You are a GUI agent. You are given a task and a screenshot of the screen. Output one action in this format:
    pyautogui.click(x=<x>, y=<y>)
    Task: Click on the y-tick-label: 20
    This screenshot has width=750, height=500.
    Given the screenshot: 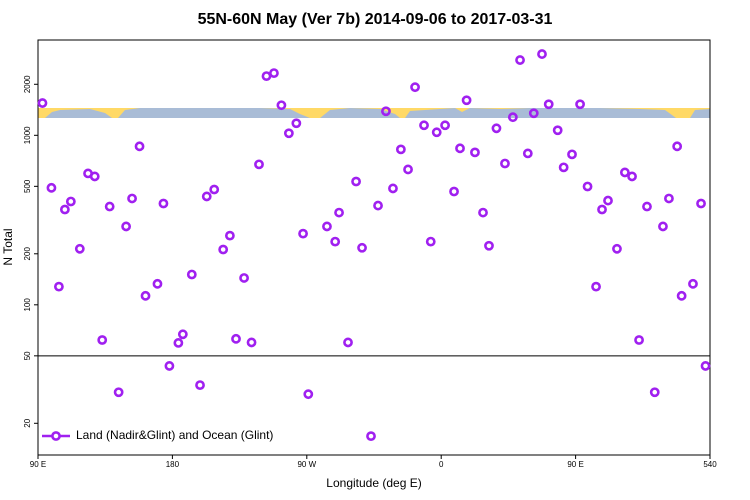 What is the action you would take?
    pyautogui.click(x=27, y=422)
    